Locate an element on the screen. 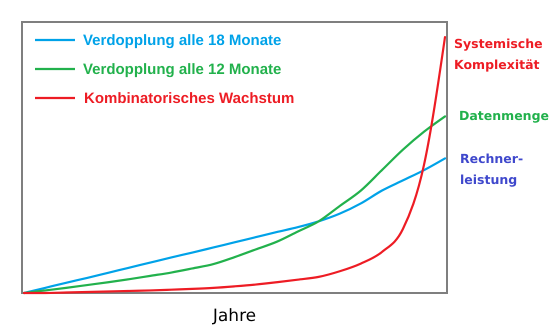 This screenshot has width=553, height=329. text: Datenmenge is located at coordinates (504, 115).